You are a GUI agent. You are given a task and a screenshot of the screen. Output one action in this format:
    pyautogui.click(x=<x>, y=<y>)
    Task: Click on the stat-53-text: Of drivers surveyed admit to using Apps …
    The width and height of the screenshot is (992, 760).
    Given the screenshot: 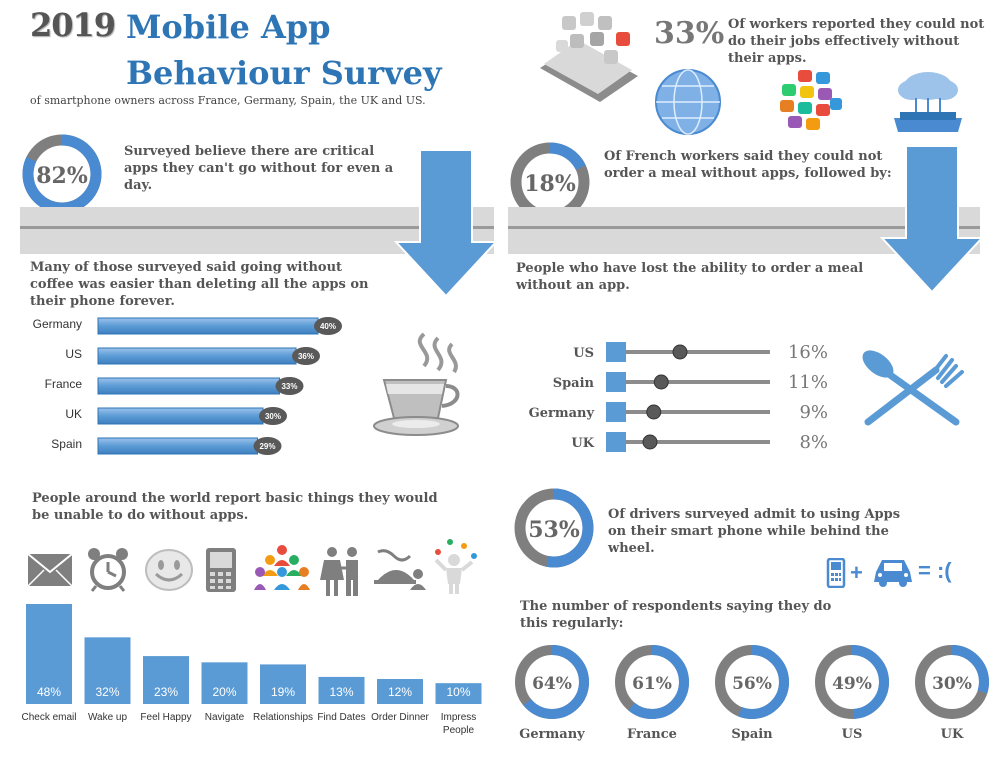 What is the action you would take?
    pyautogui.click(x=754, y=531)
    